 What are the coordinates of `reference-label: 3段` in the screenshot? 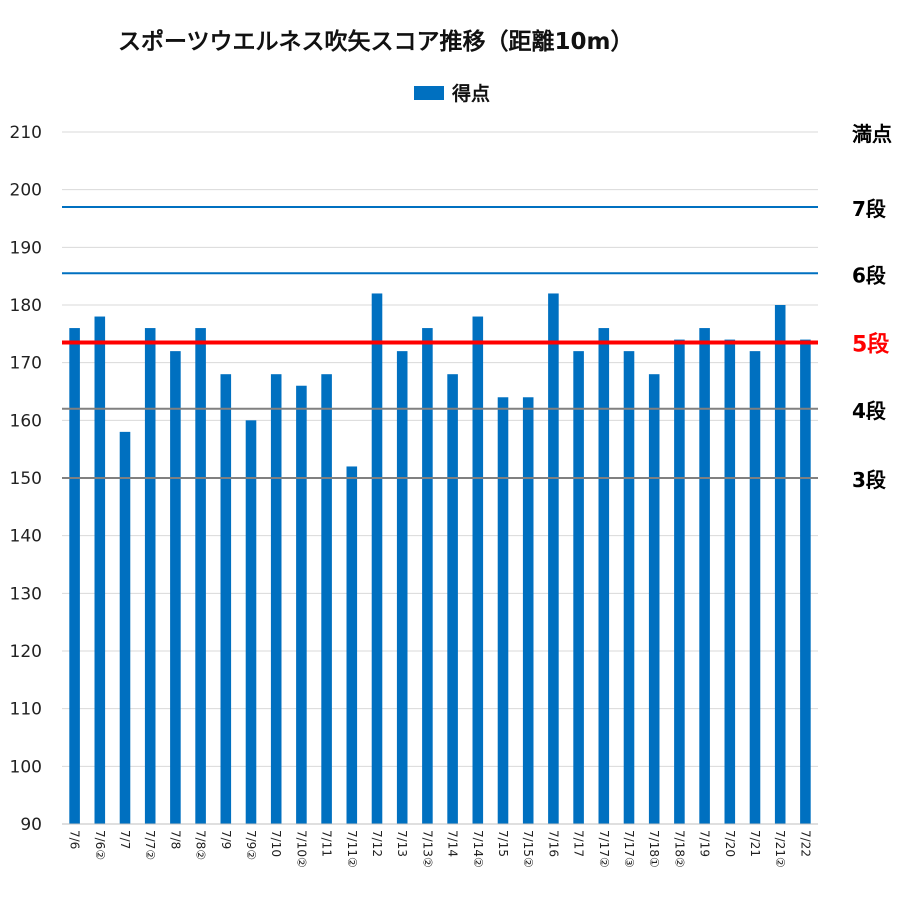 It's located at (869, 480).